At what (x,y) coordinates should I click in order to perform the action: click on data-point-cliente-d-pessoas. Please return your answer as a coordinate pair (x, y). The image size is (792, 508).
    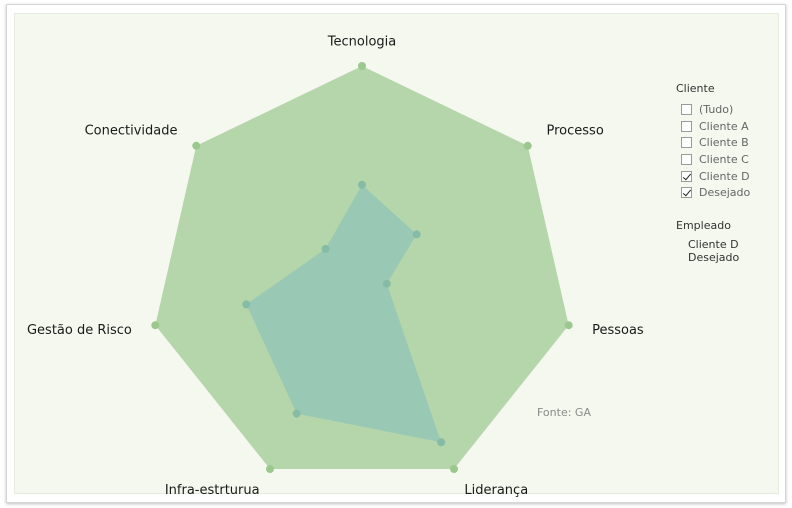
    Looking at the image, I should click on (386, 283).